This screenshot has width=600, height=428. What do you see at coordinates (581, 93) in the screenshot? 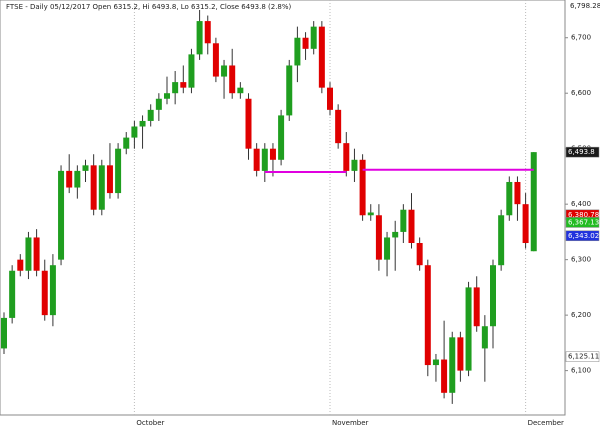
I see `y-tick-label: 6,600` at bounding box center [581, 93].